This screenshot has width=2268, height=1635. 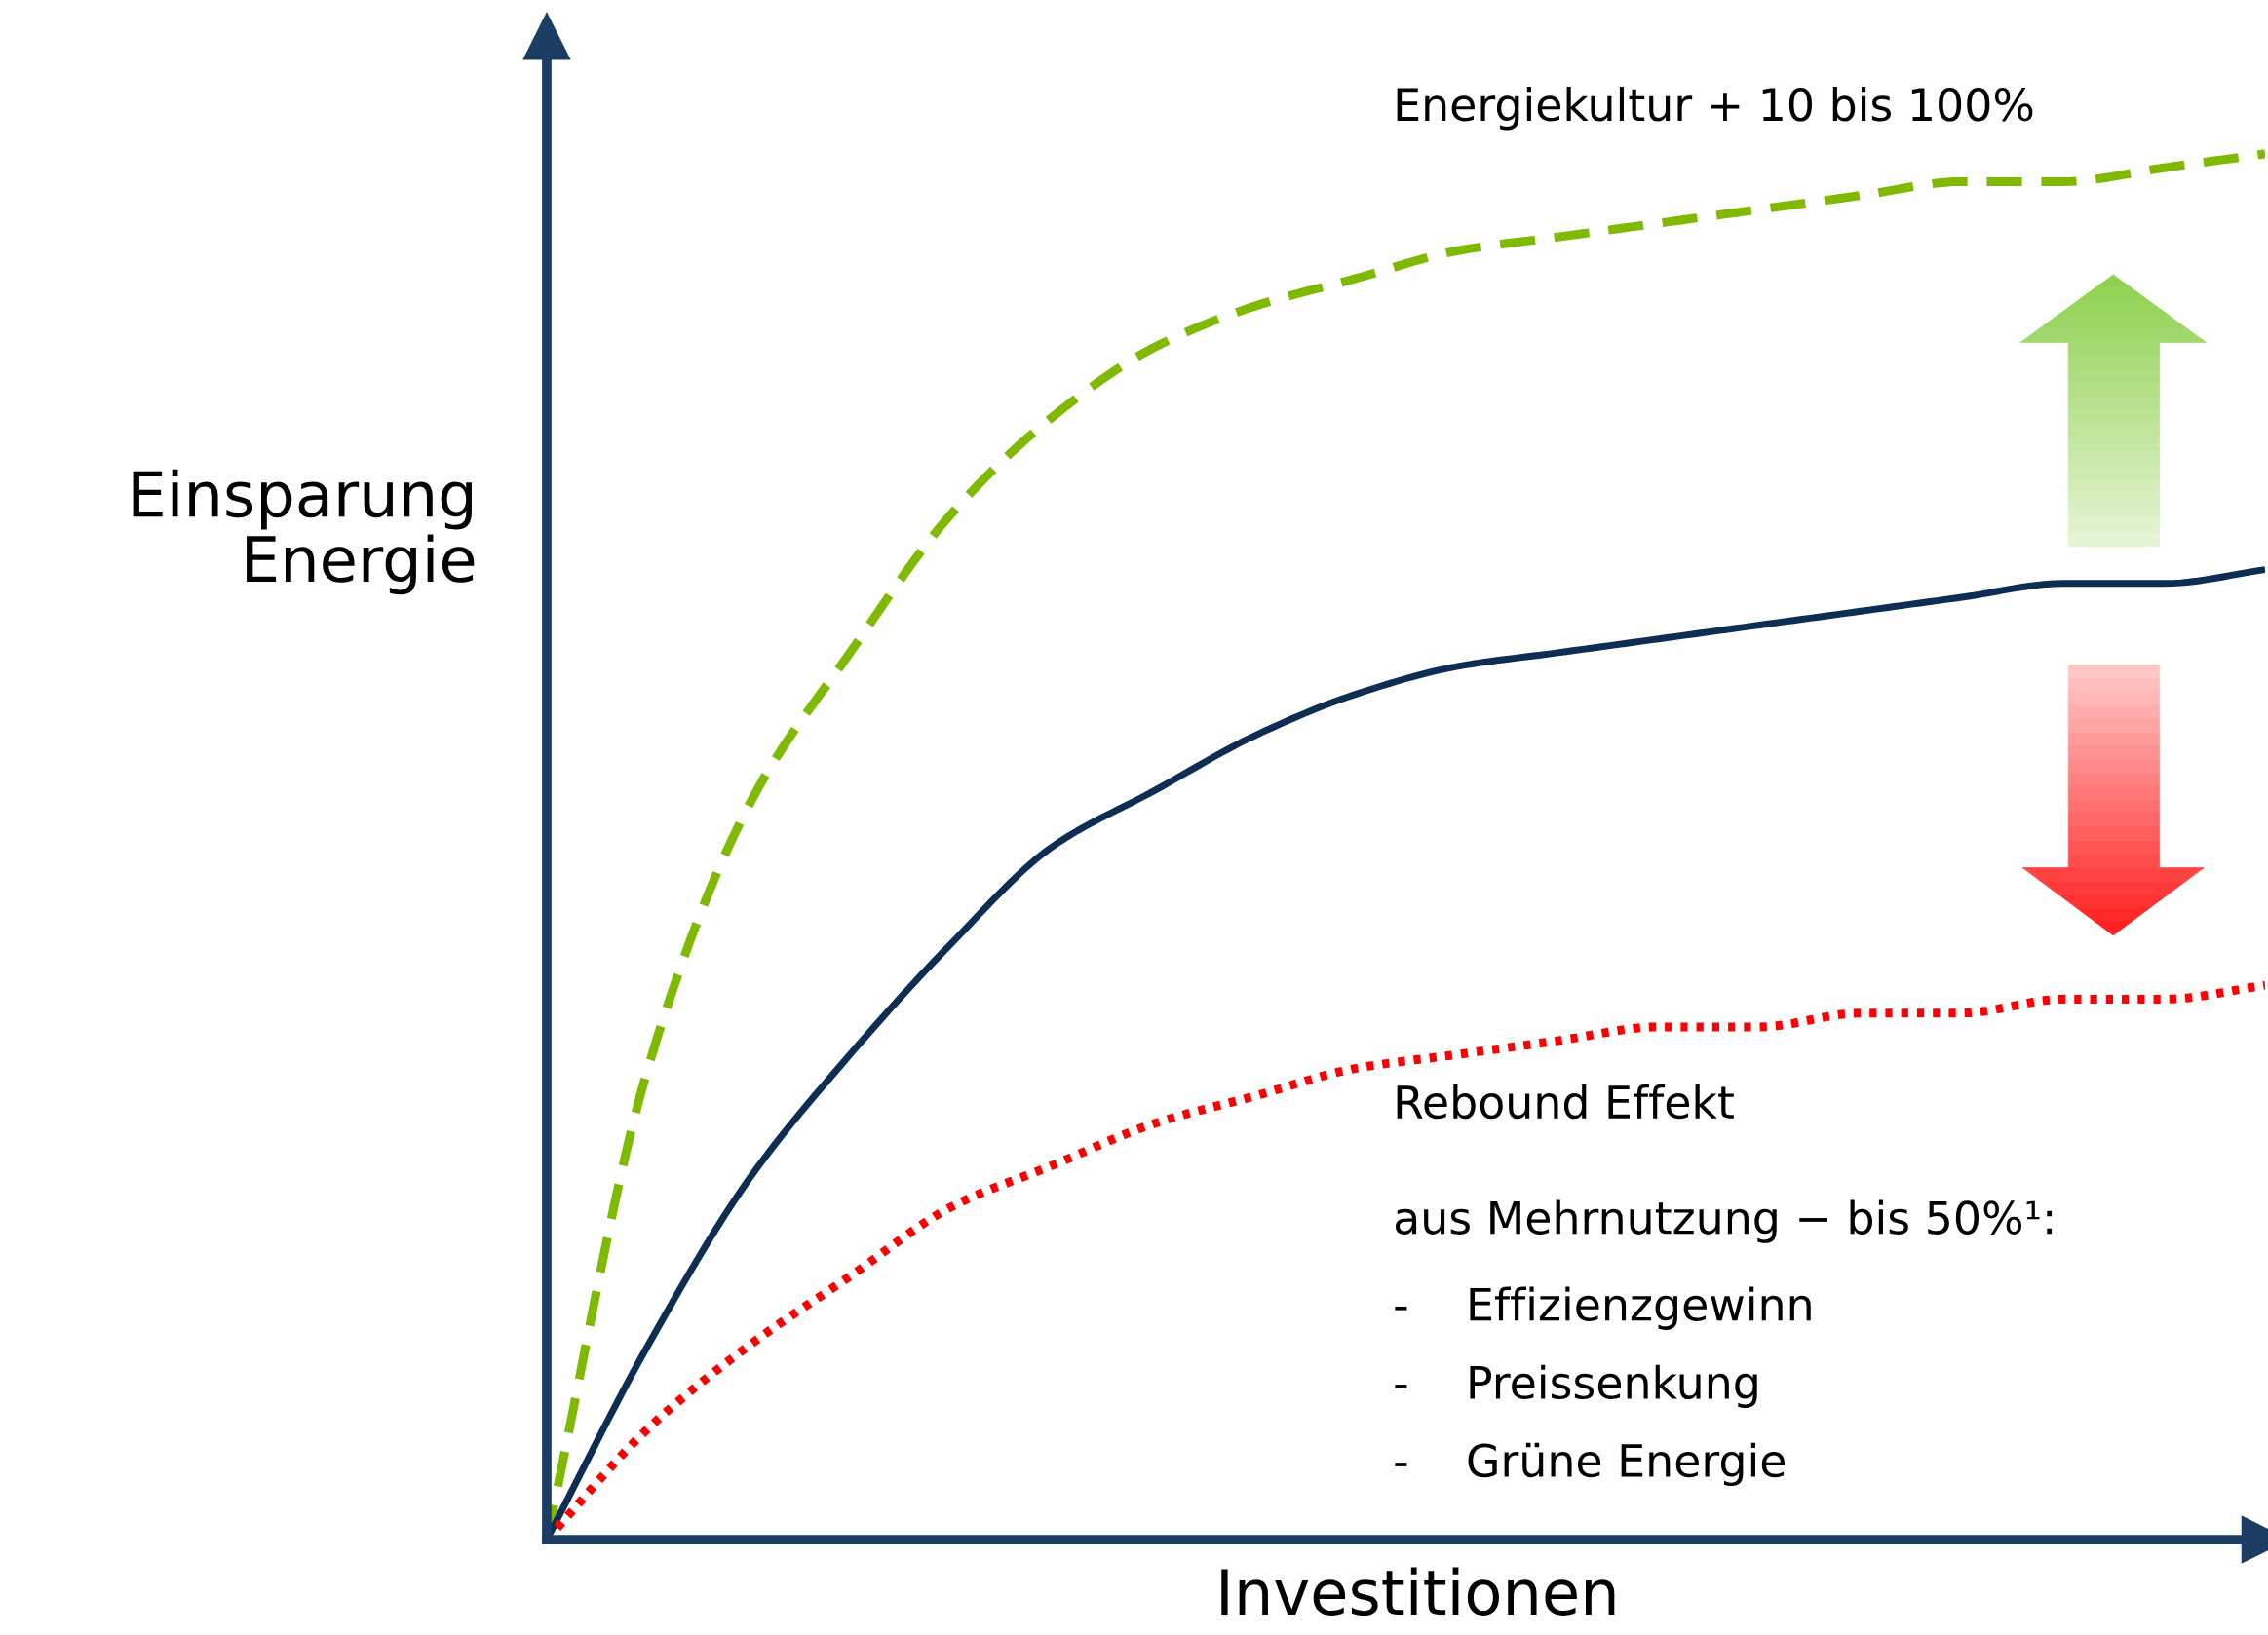 I want to click on x-axis-title: Investitionen, so click(x=1418, y=1591).